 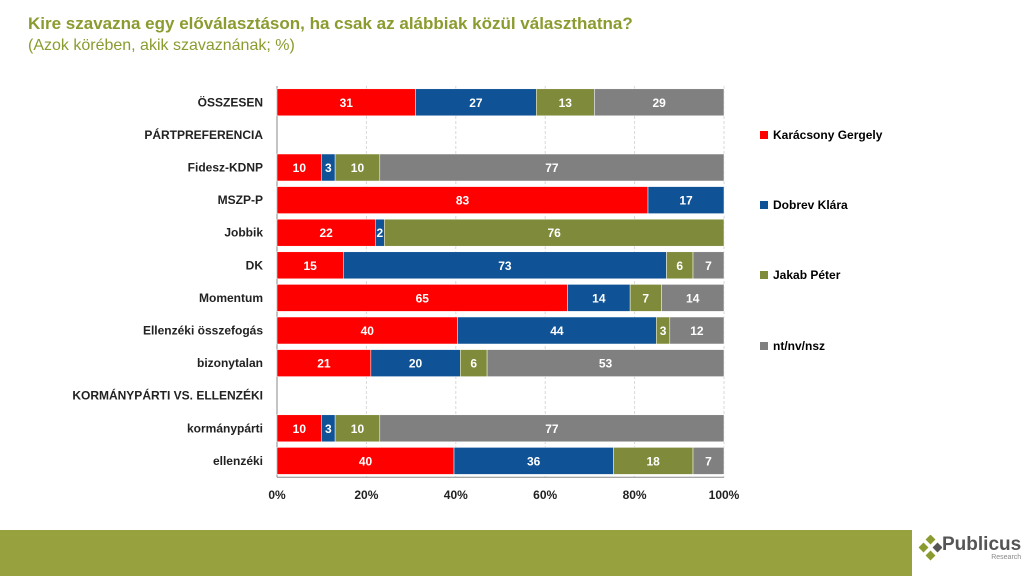 What do you see at coordinates (476, 103) in the screenshot?
I see `data-label: 27` at bounding box center [476, 103].